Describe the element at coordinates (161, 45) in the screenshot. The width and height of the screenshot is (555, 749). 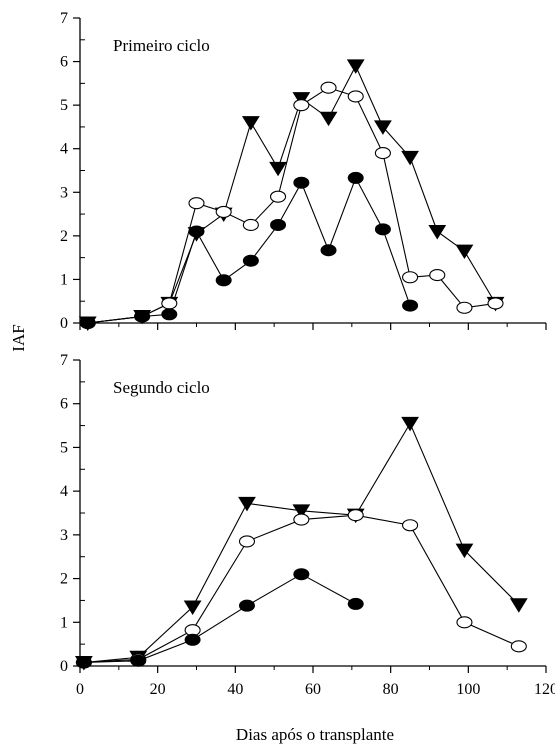
I see `panel-title: Primeiro ciclo` at that location.